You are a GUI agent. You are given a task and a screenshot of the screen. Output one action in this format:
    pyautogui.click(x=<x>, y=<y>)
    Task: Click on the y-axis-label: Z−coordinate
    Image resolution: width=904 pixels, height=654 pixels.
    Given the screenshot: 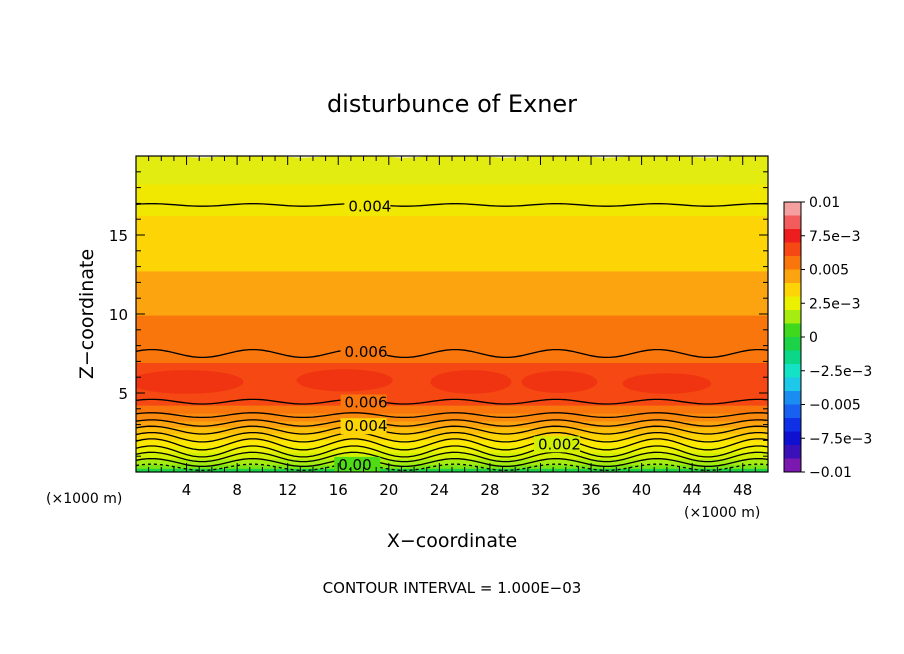 What is the action you would take?
    pyautogui.click(x=87, y=314)
    